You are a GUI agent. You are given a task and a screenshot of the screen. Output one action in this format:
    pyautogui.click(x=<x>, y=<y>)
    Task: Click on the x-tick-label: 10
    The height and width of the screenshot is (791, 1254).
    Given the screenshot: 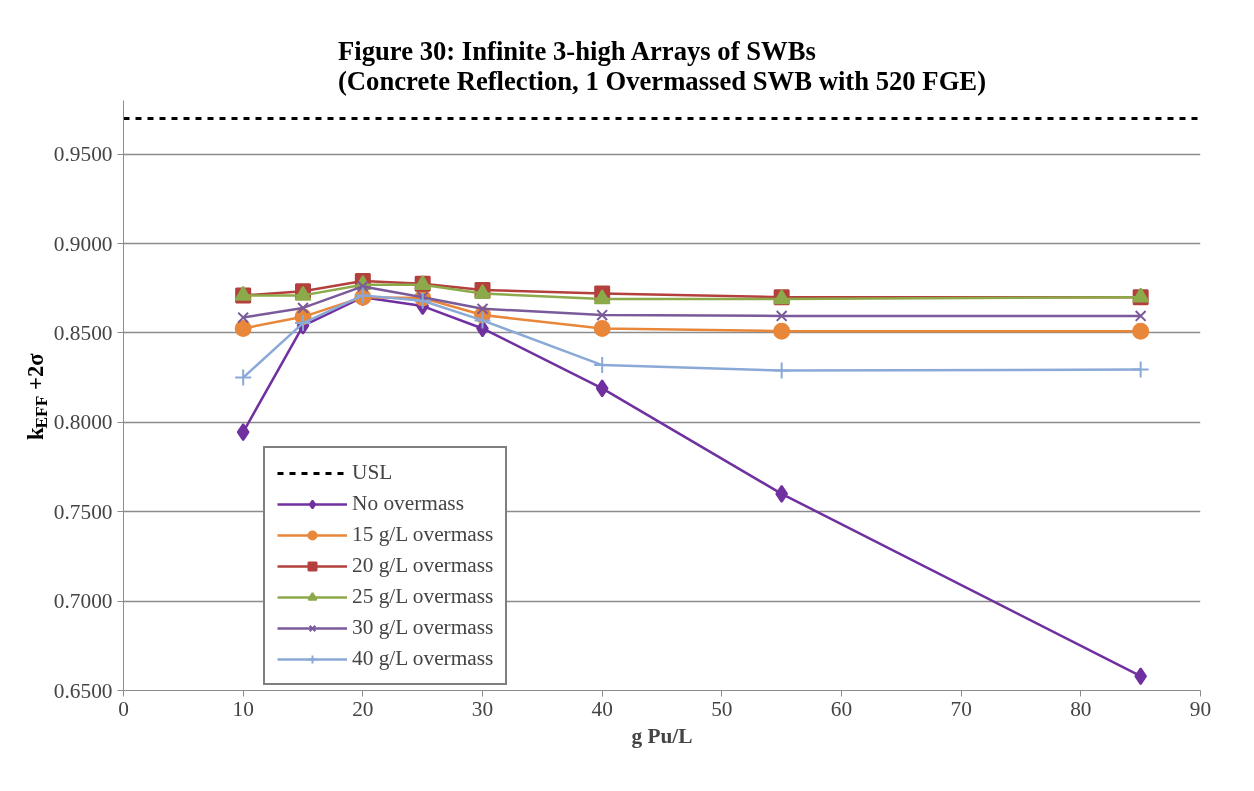 What is the action you would take?
    pyautogui.click(x=243, y=708)
    